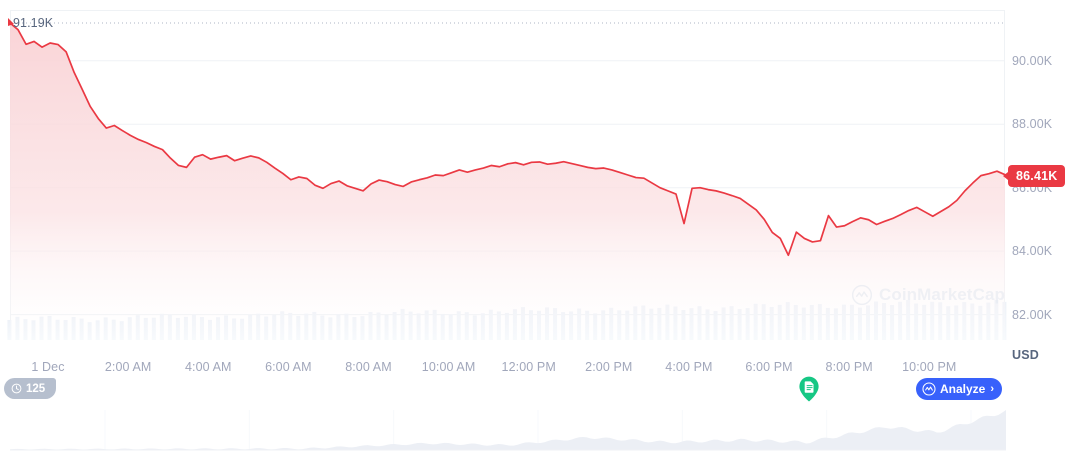 The width and height of the screenshot is (1072, 470). I want to click on news-event-marker, so click(809, 388).